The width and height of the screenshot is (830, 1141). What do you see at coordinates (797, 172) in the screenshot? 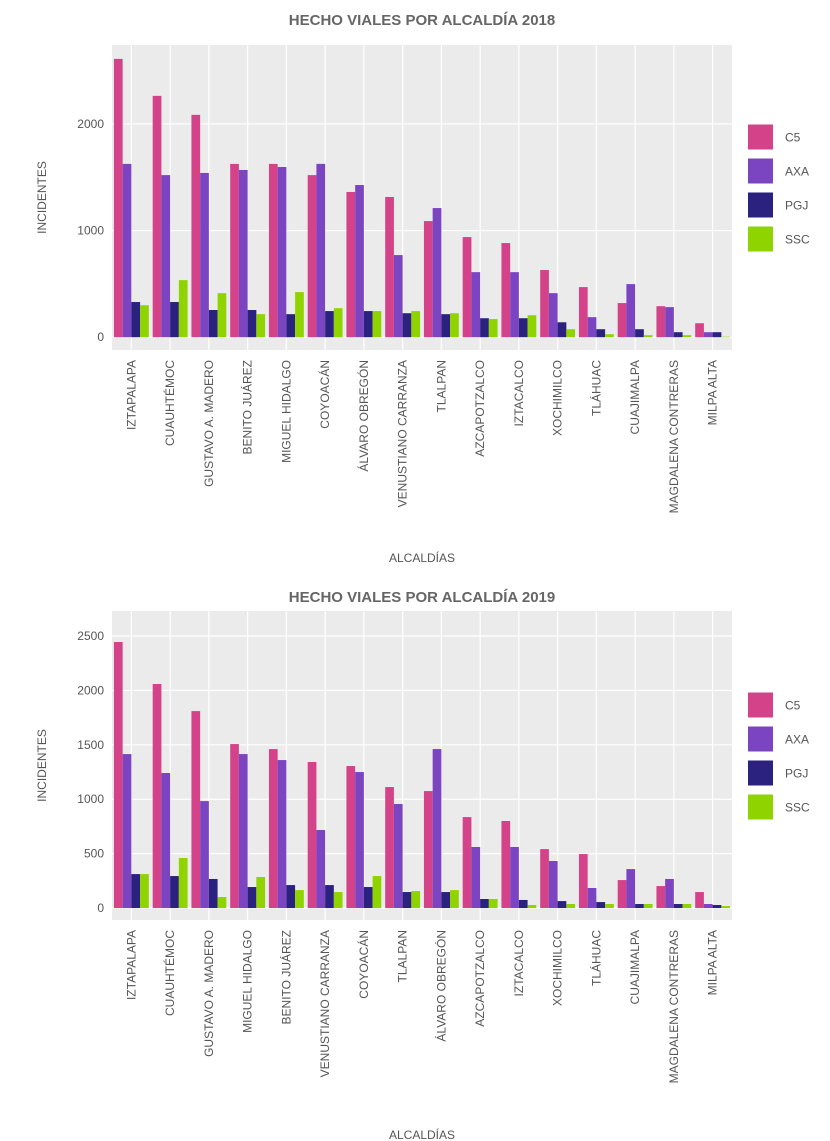
I see `legend-label: AXA` at bounding box center [797, 172].